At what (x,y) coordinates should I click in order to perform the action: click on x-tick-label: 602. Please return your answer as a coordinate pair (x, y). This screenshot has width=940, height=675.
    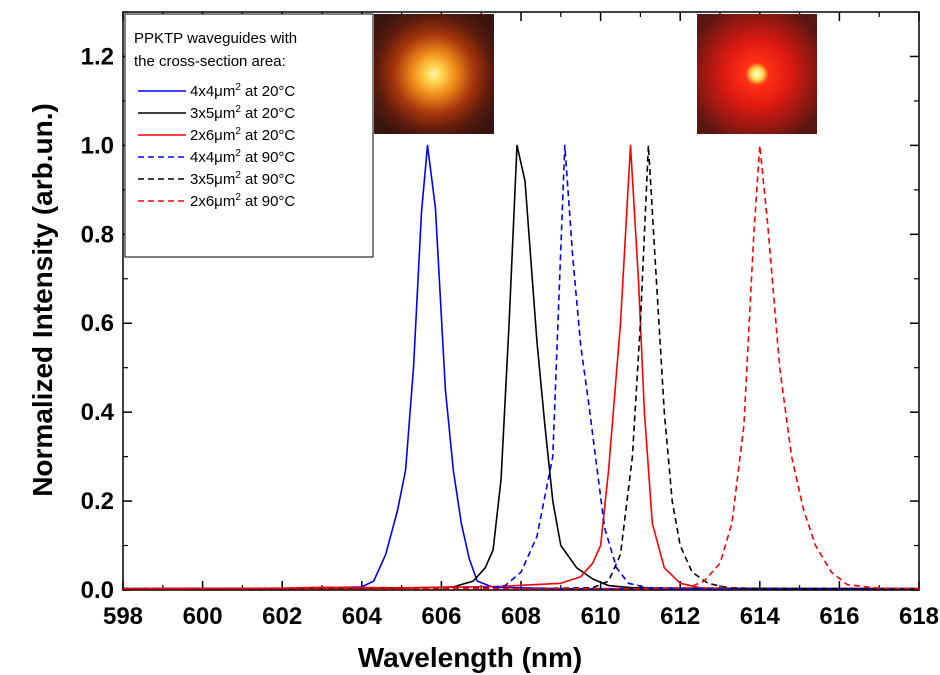
    Looking at the image, I should click on (282, 616).